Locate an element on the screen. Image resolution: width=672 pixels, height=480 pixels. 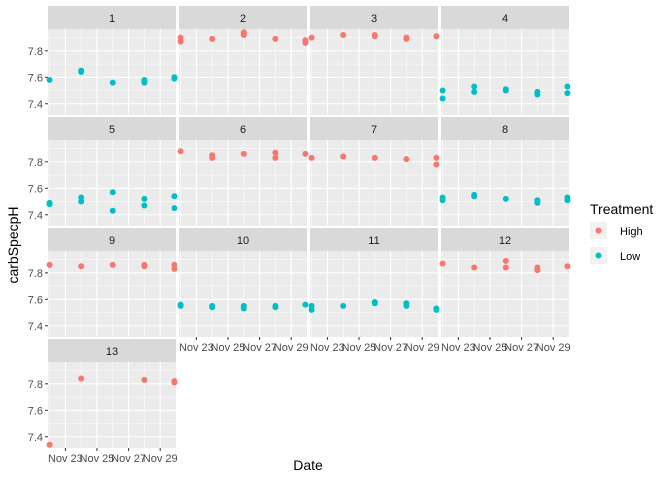
facet-strip-label: 13 is located at coordinates (112, 352).